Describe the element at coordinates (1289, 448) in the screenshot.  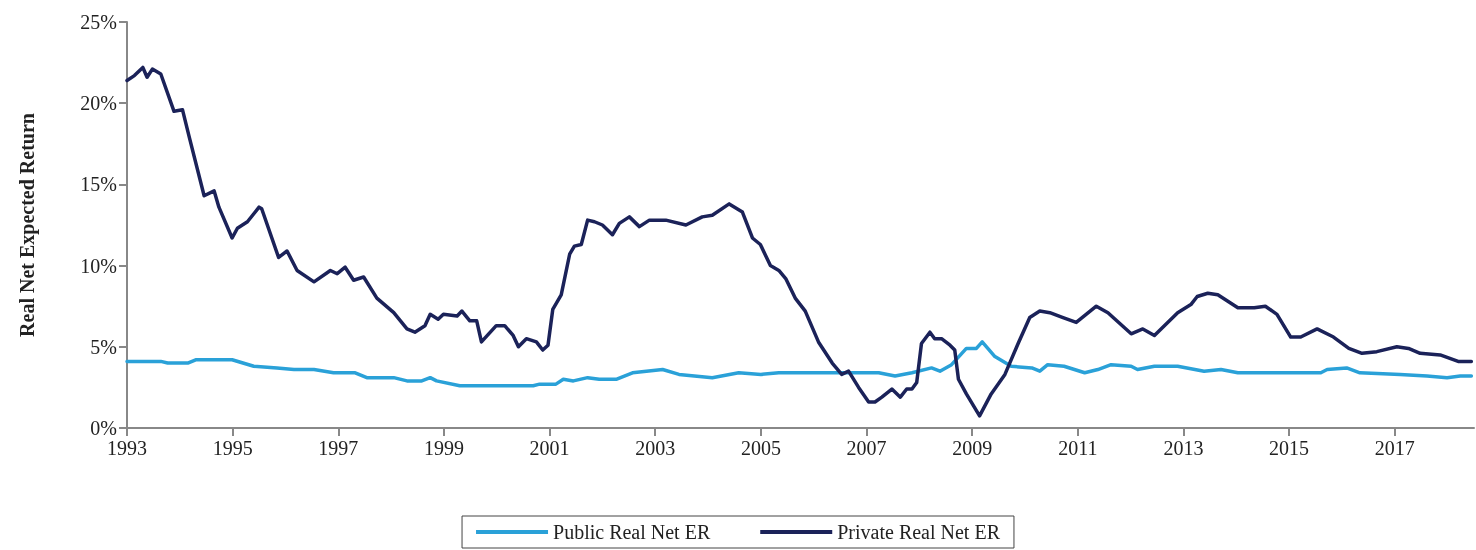
I see `x-tick-label: 2015` at that location.